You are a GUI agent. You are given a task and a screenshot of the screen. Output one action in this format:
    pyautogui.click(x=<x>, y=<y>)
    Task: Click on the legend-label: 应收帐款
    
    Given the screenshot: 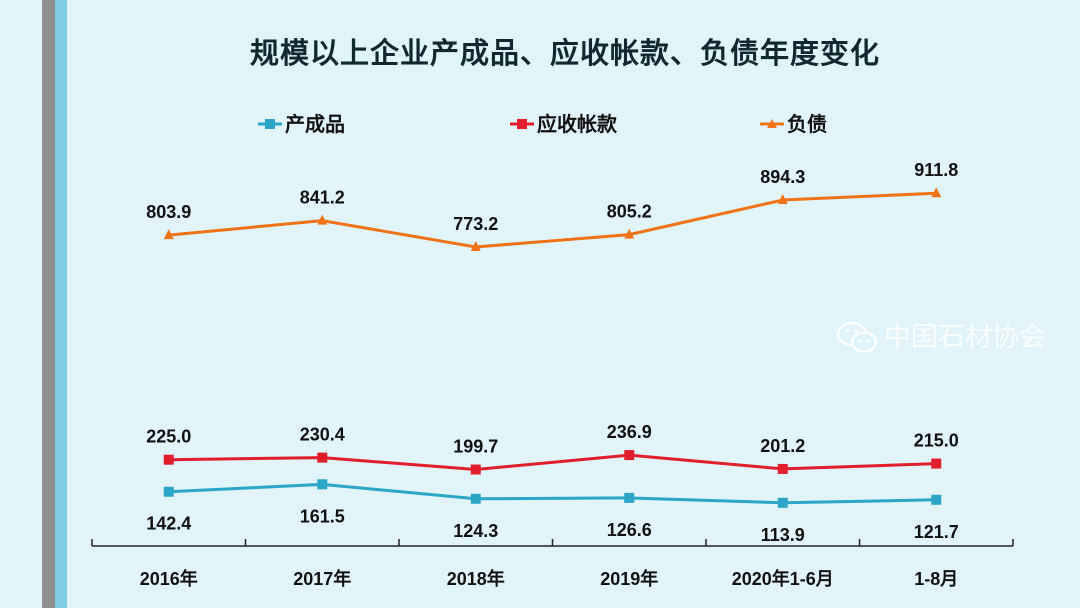 What is the action you would take?
    pyautogui.click(x=577, y=124)
    